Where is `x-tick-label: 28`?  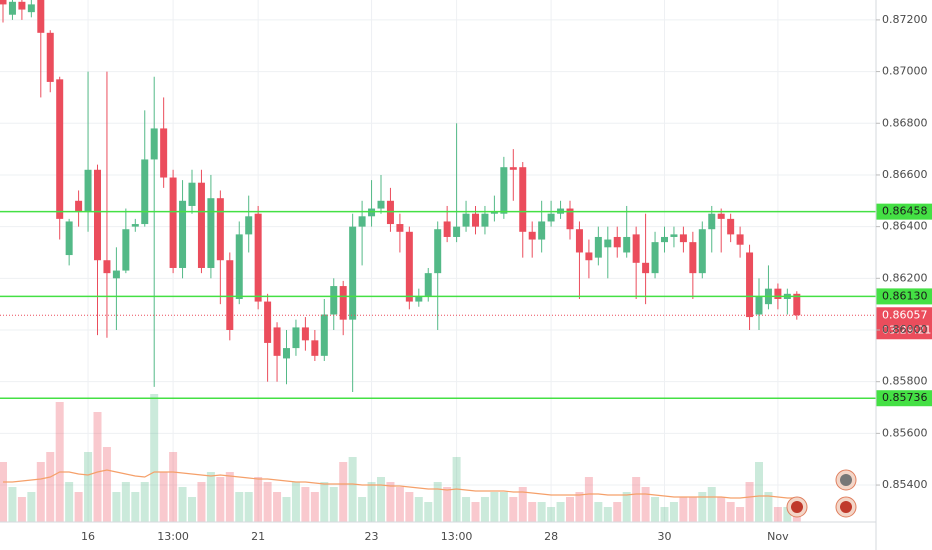
x-tick-label: 28 is located at coordinates (551, 536).